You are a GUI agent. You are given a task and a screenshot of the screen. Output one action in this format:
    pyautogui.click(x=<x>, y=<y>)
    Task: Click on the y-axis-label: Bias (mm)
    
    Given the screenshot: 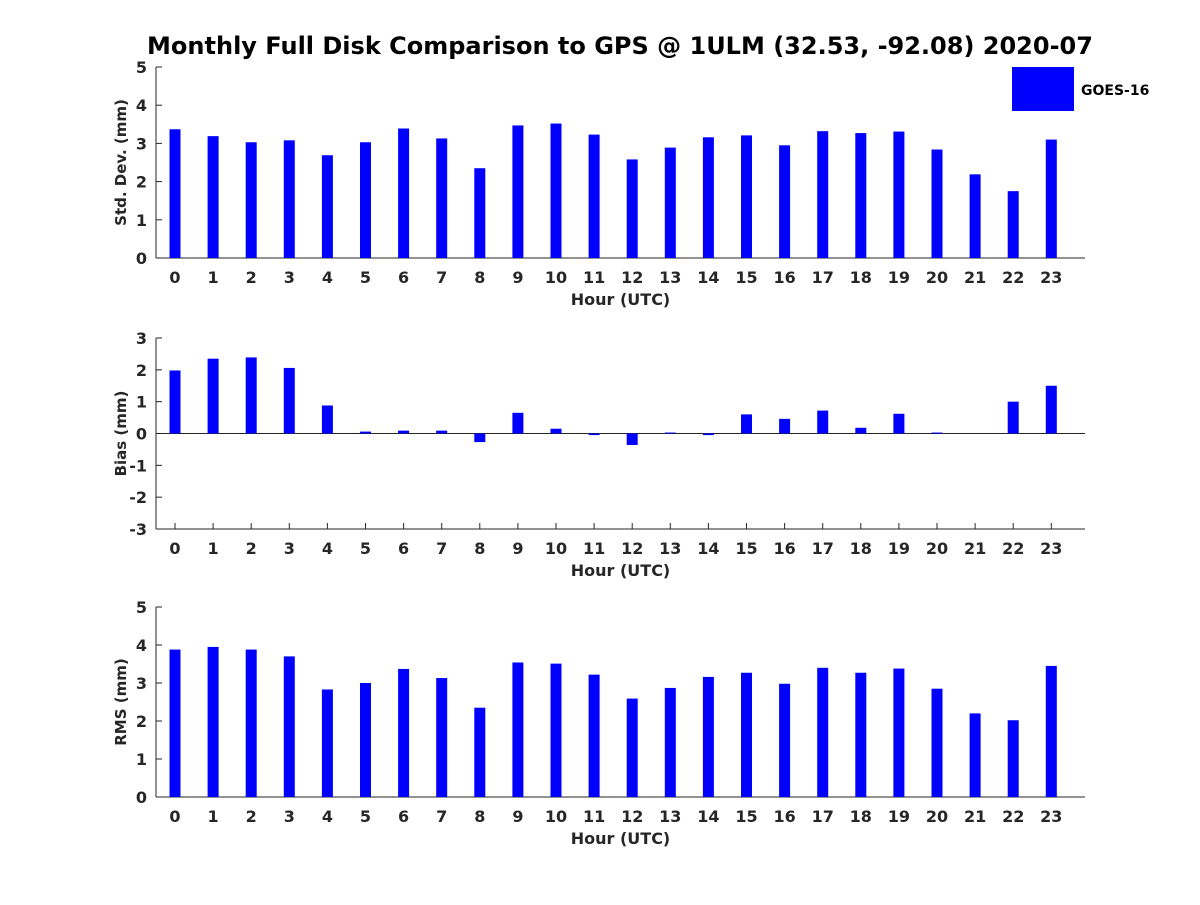 What is the action you would take?
    pyautogui.click(x=121, y=434)
    